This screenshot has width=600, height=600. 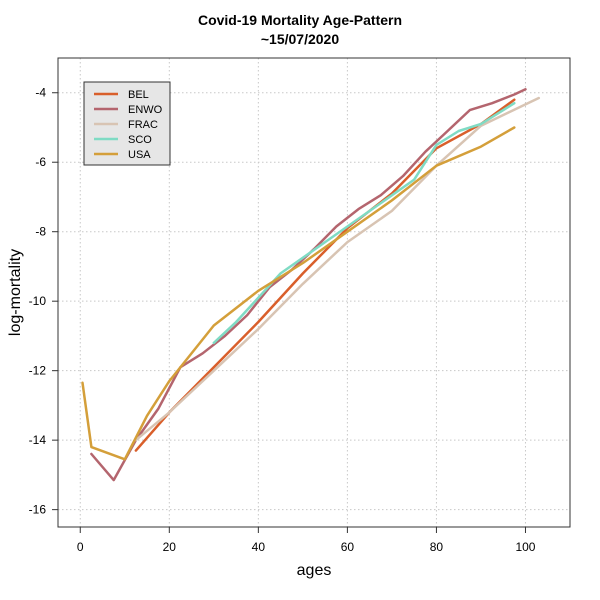 I want to click on x-tick-label: 100, so click(x=525, y=547).